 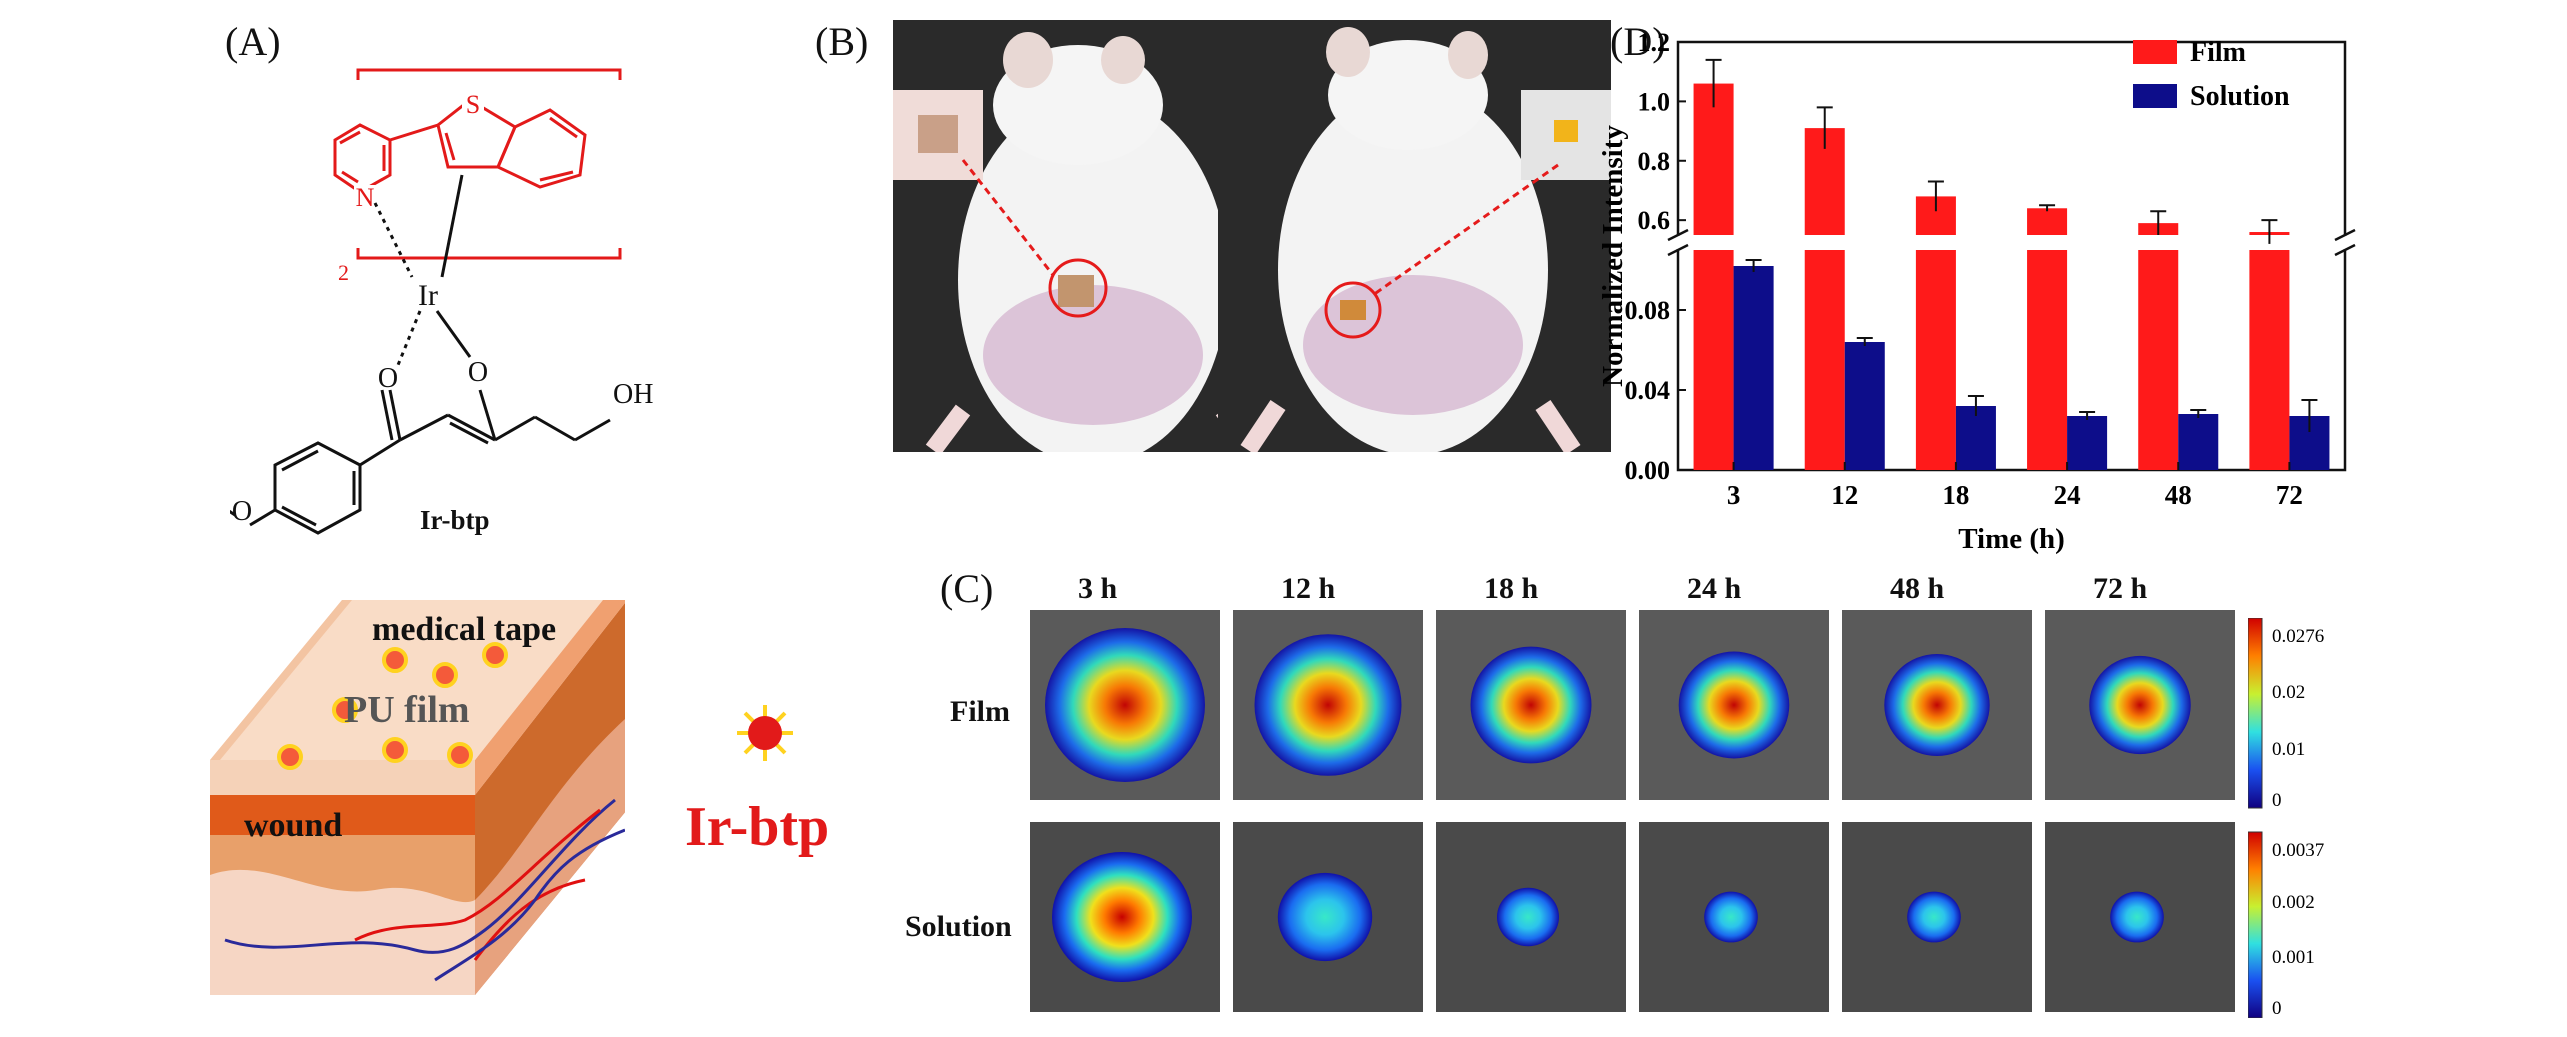 What do you see at coordinates (2255, 924) in the screenshot?
I see `solution-colorbar` at bounding box center [2255, 924].